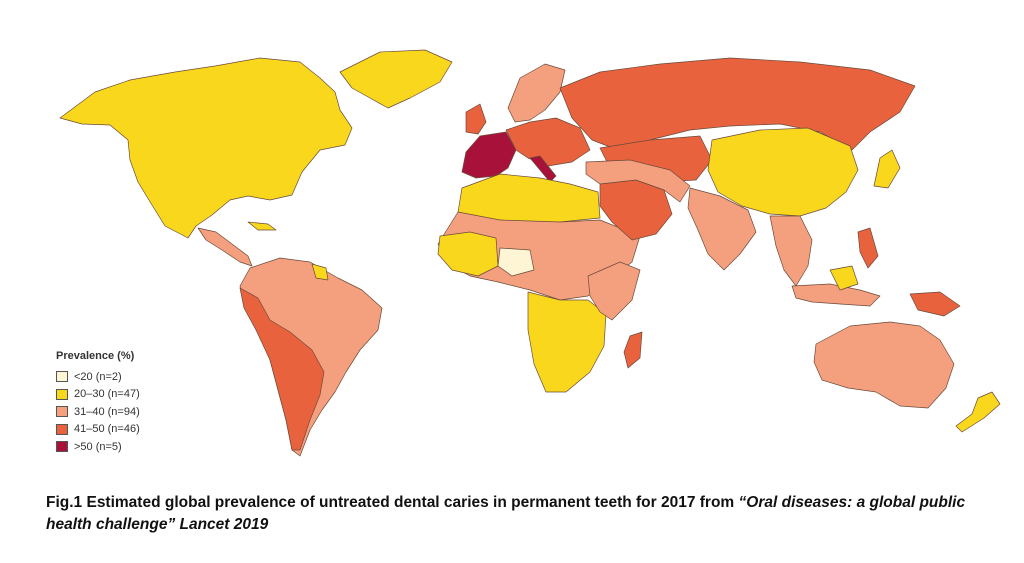 This screenshot has height=563, width=1024. I want to click on legend-label: 20–30 (n=47), so click(107, 394).